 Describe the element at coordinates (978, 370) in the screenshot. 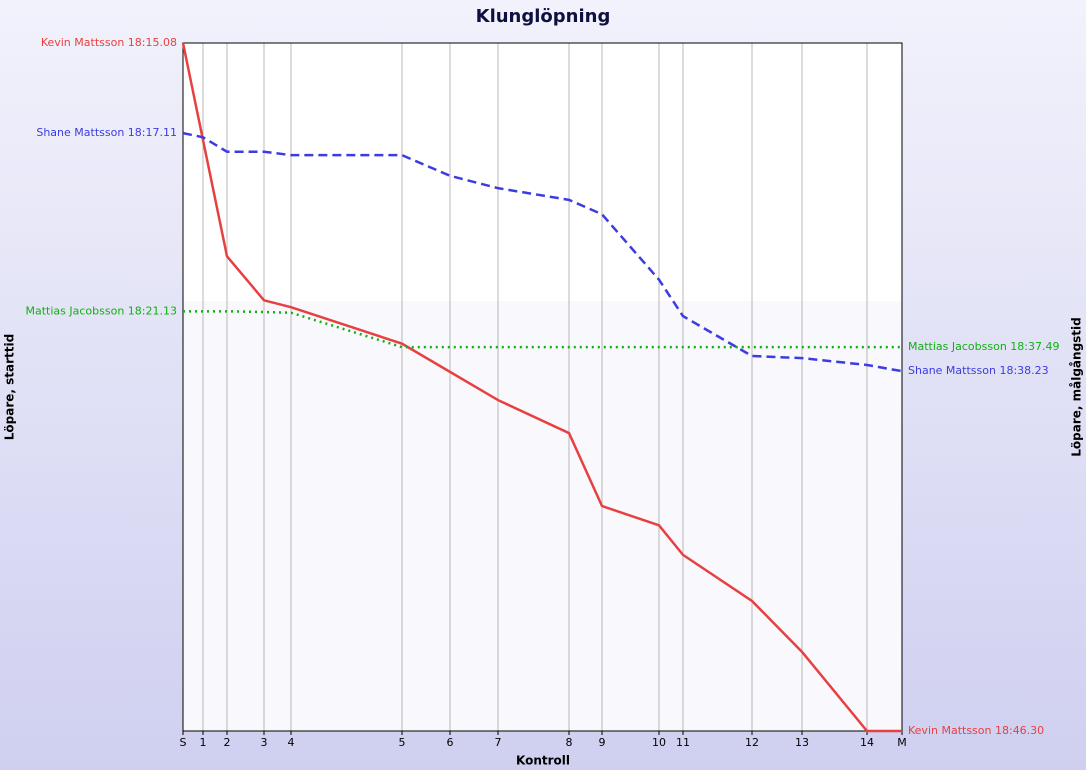

I see `end-label: Shane Mattsson 18:38.23` at that location.